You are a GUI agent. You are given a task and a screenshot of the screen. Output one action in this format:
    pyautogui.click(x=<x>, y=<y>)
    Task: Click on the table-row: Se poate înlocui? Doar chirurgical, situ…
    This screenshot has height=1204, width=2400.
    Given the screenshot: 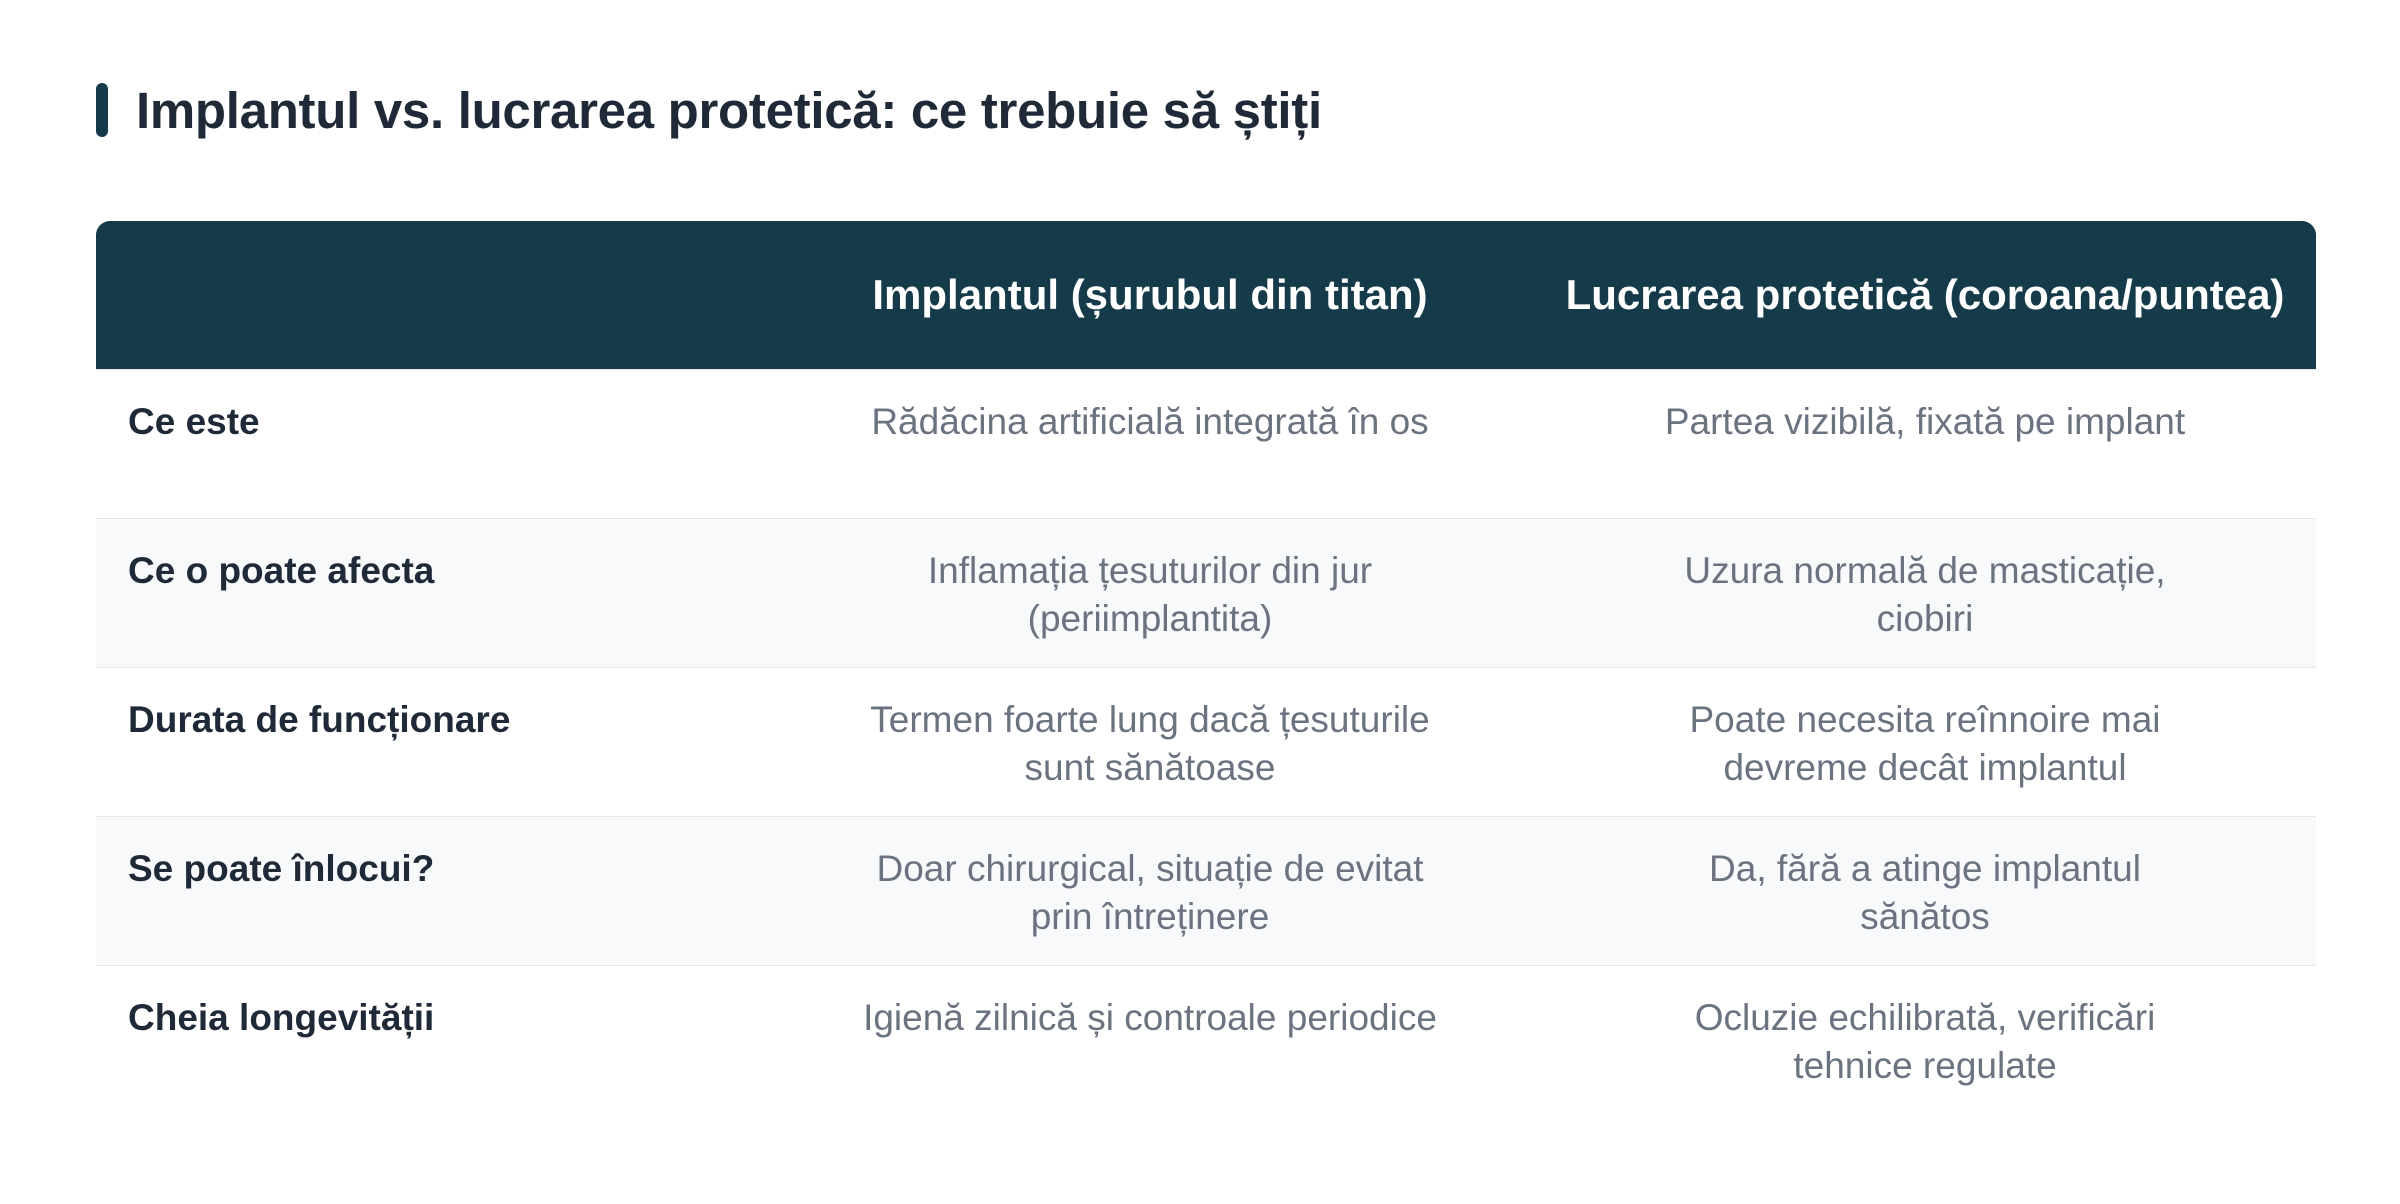 What is the action you would take?
    pyautogui.click(x=1206, y=890)
    